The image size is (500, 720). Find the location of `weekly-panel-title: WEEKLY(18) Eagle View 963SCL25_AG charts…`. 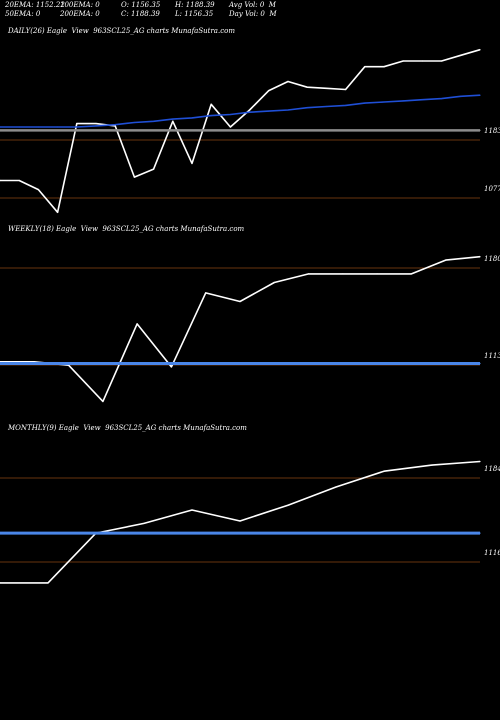

weekly-panel-title: WEEKLY(18) Eagle View 963SCL25_AG charts… is located at coordinates (126, 229).